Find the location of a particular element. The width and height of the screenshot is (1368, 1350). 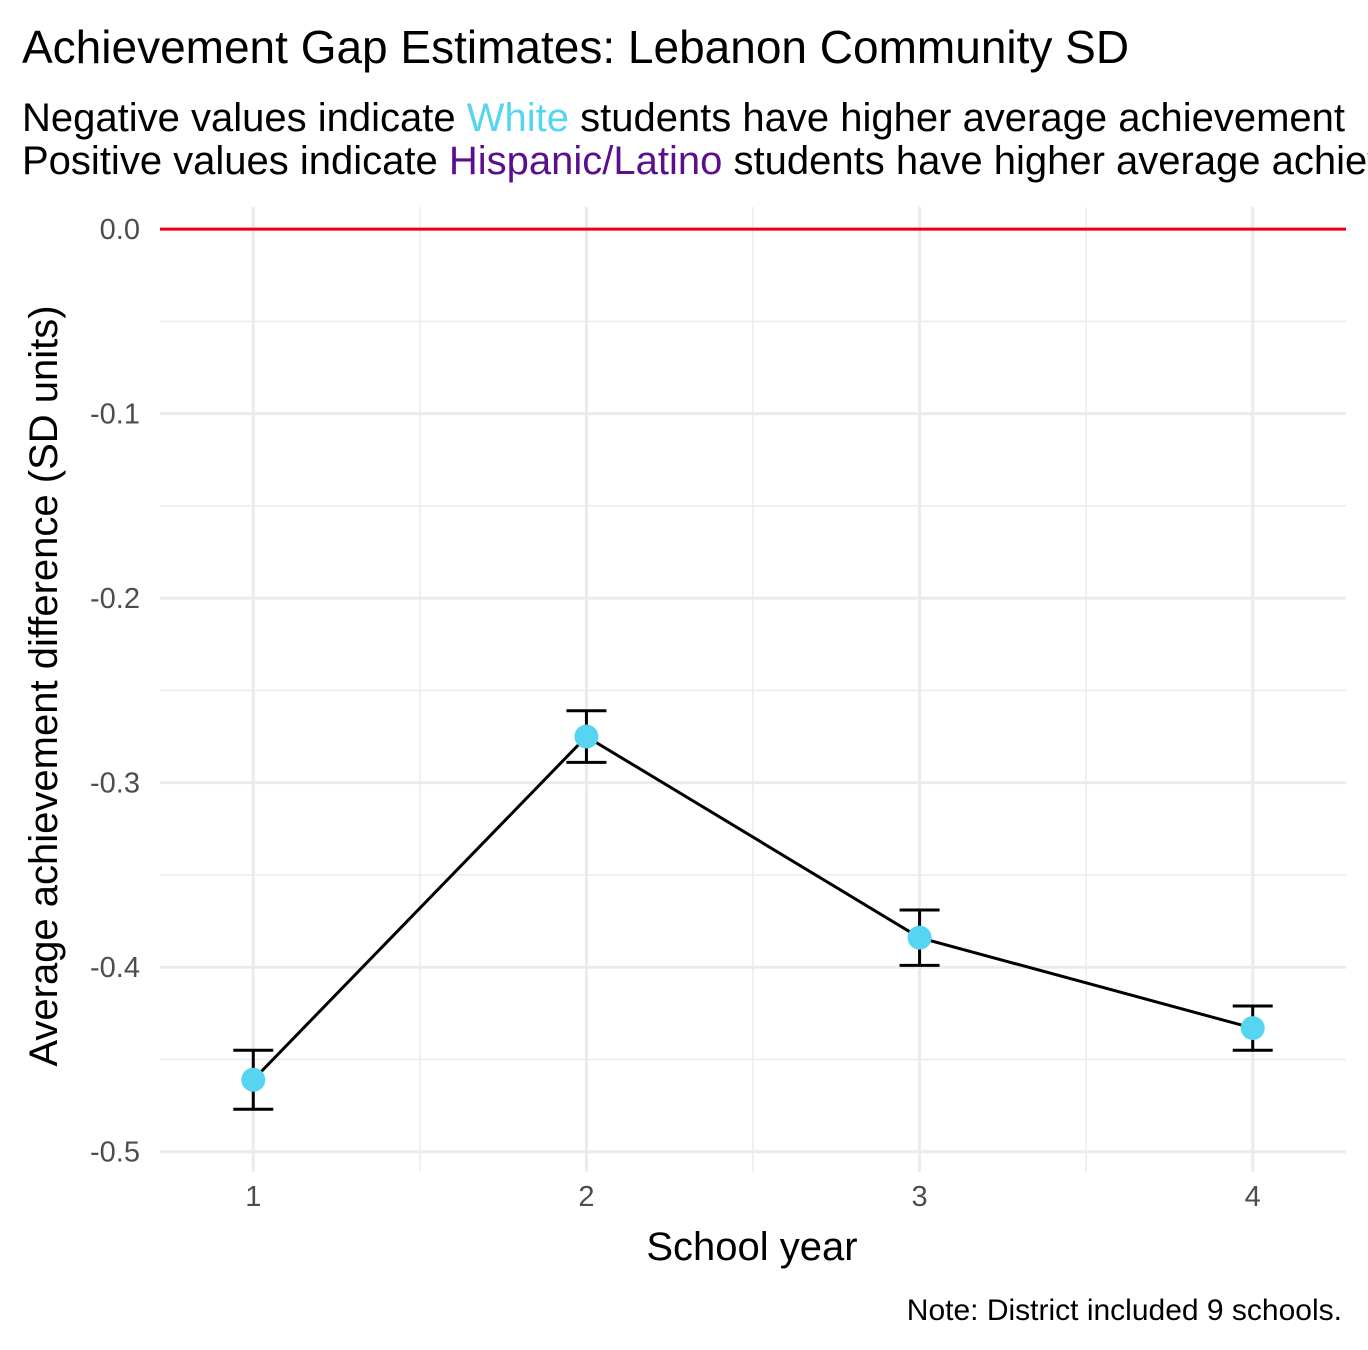

y-tick-label: -0.5 is located at coordinates (115, 1153).